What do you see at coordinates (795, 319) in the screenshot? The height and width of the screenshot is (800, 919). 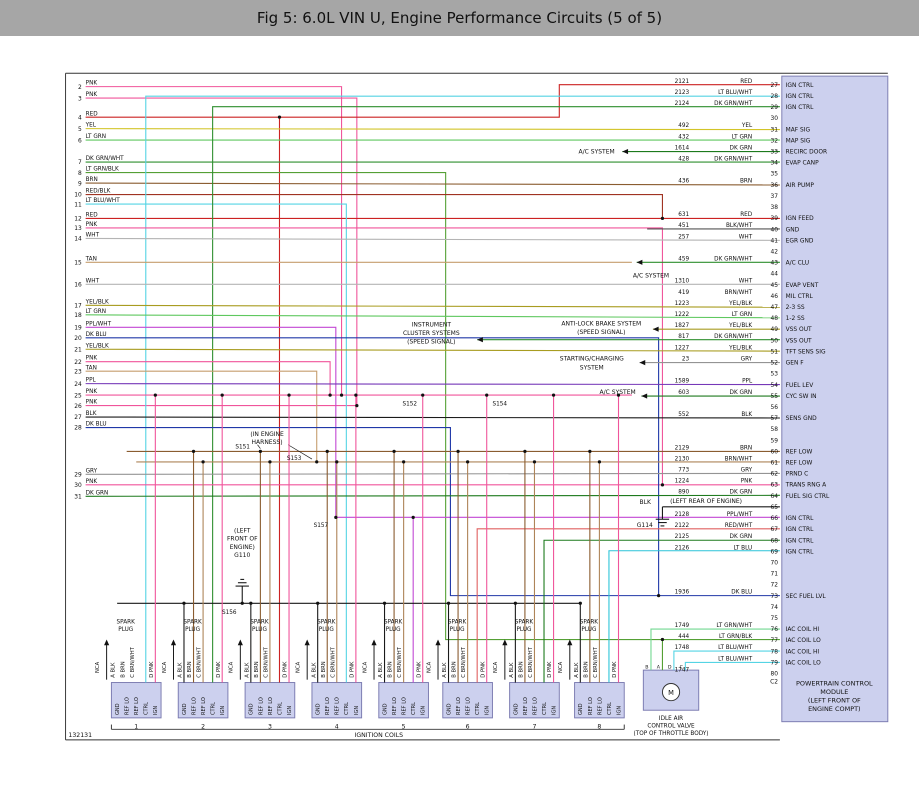 I see `pcm-signal-label: 1-2 SS` at bounding box center [795, 319].